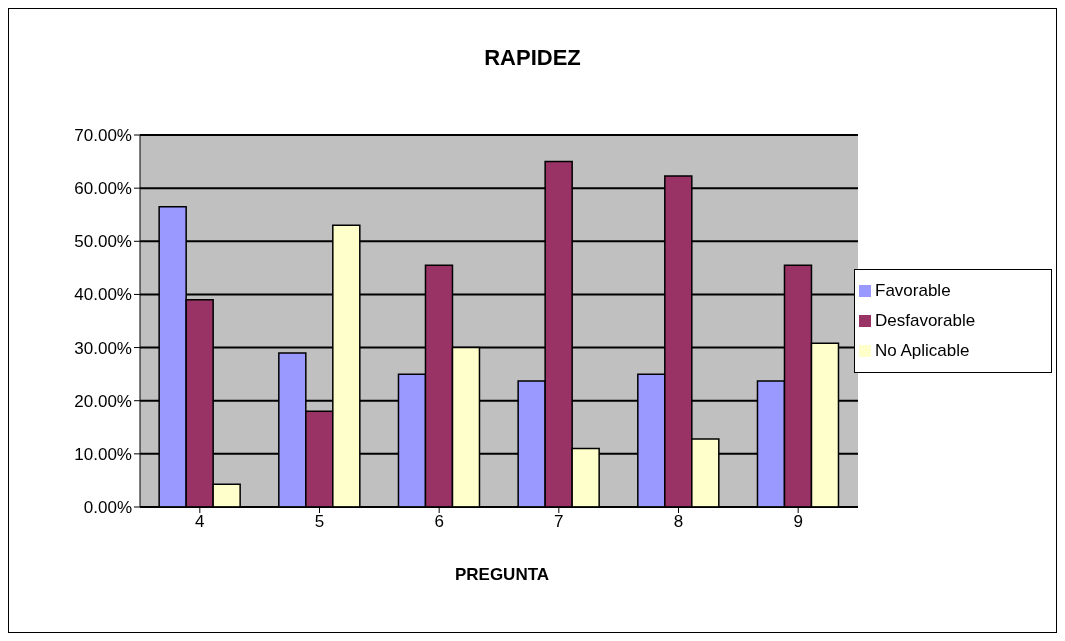 This screenshot has height=641, width=1065. What do you see at coordinates (532, 58) in the screenshot?
I see `chart-title: RAPIDEZ` at bounding box center [532, 58].